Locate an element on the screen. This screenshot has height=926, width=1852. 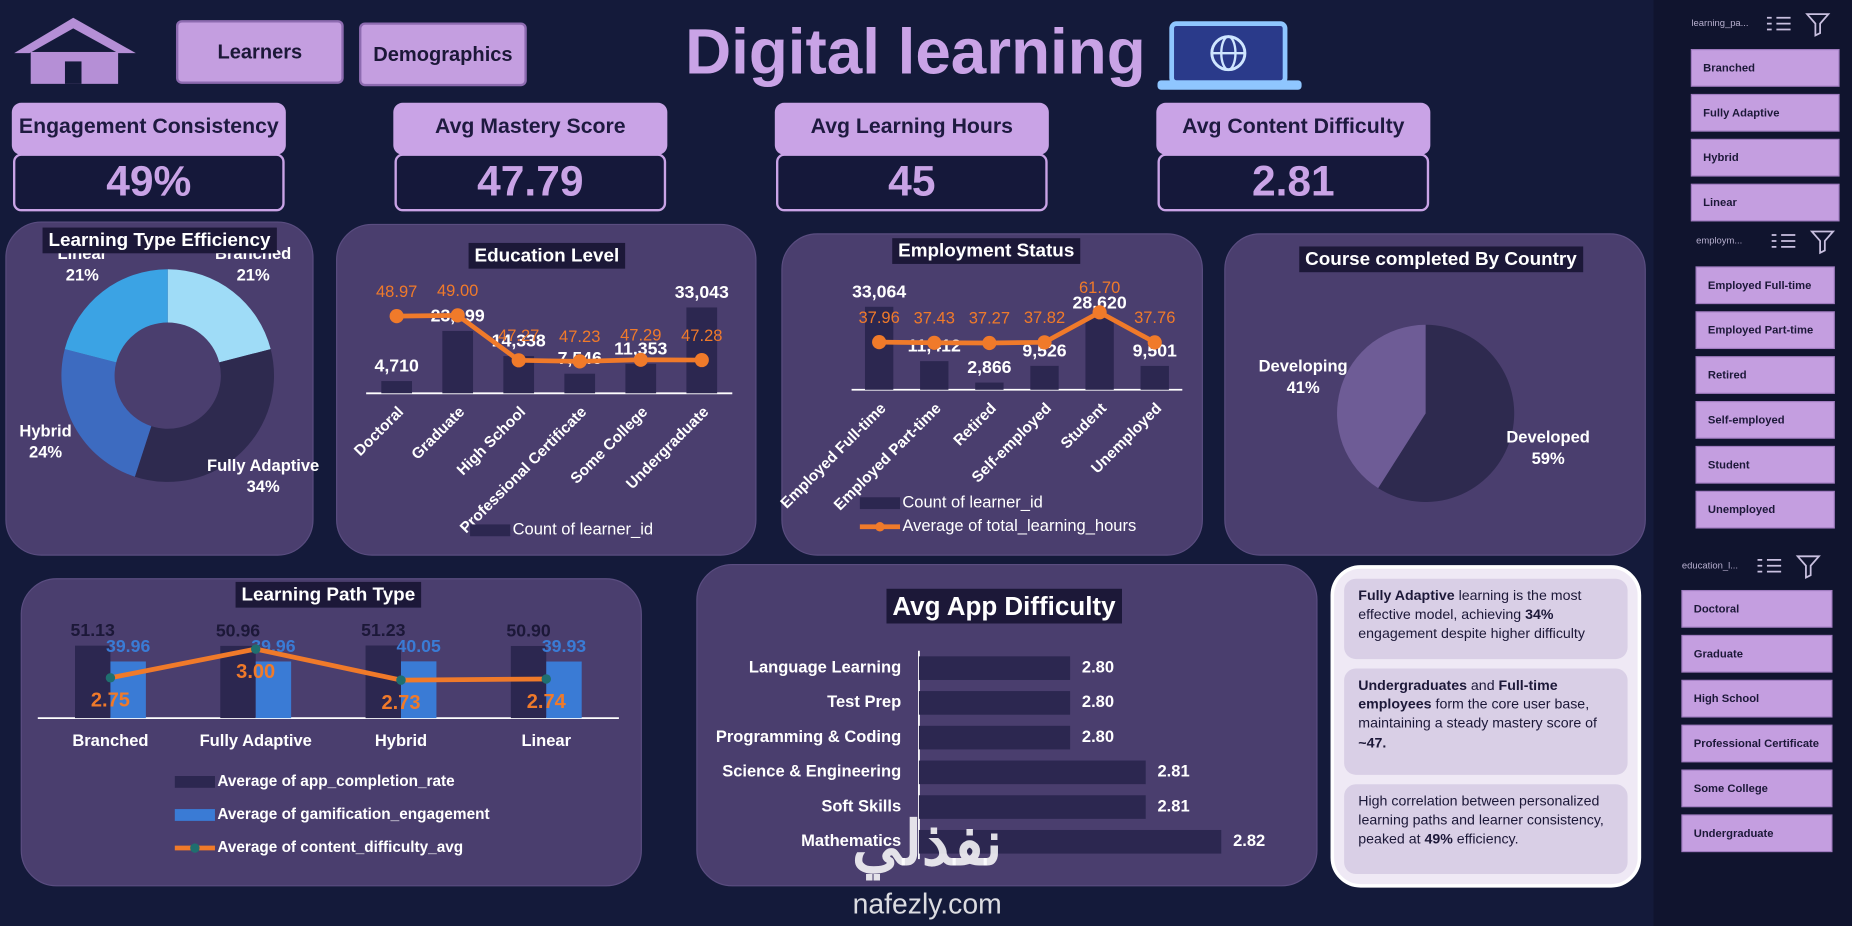
bar-value-label: 2.82 is located at coordinates (1249, 840).